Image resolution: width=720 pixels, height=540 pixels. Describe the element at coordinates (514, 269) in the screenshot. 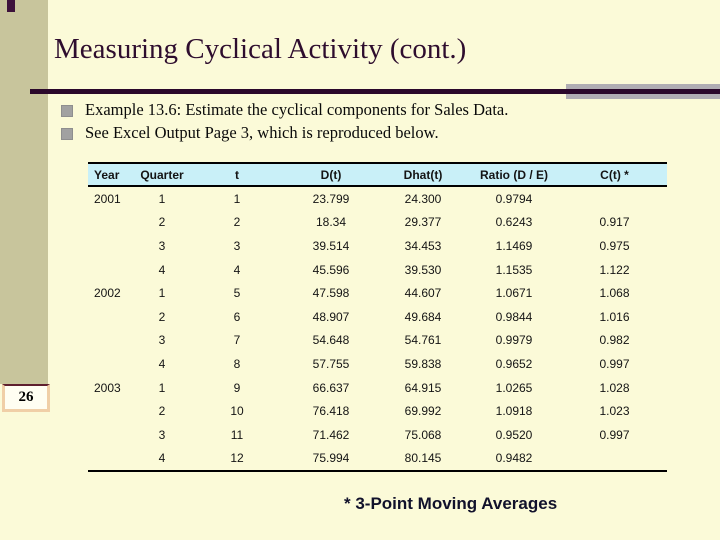

I see `table-cell: 1.1535` at that location.